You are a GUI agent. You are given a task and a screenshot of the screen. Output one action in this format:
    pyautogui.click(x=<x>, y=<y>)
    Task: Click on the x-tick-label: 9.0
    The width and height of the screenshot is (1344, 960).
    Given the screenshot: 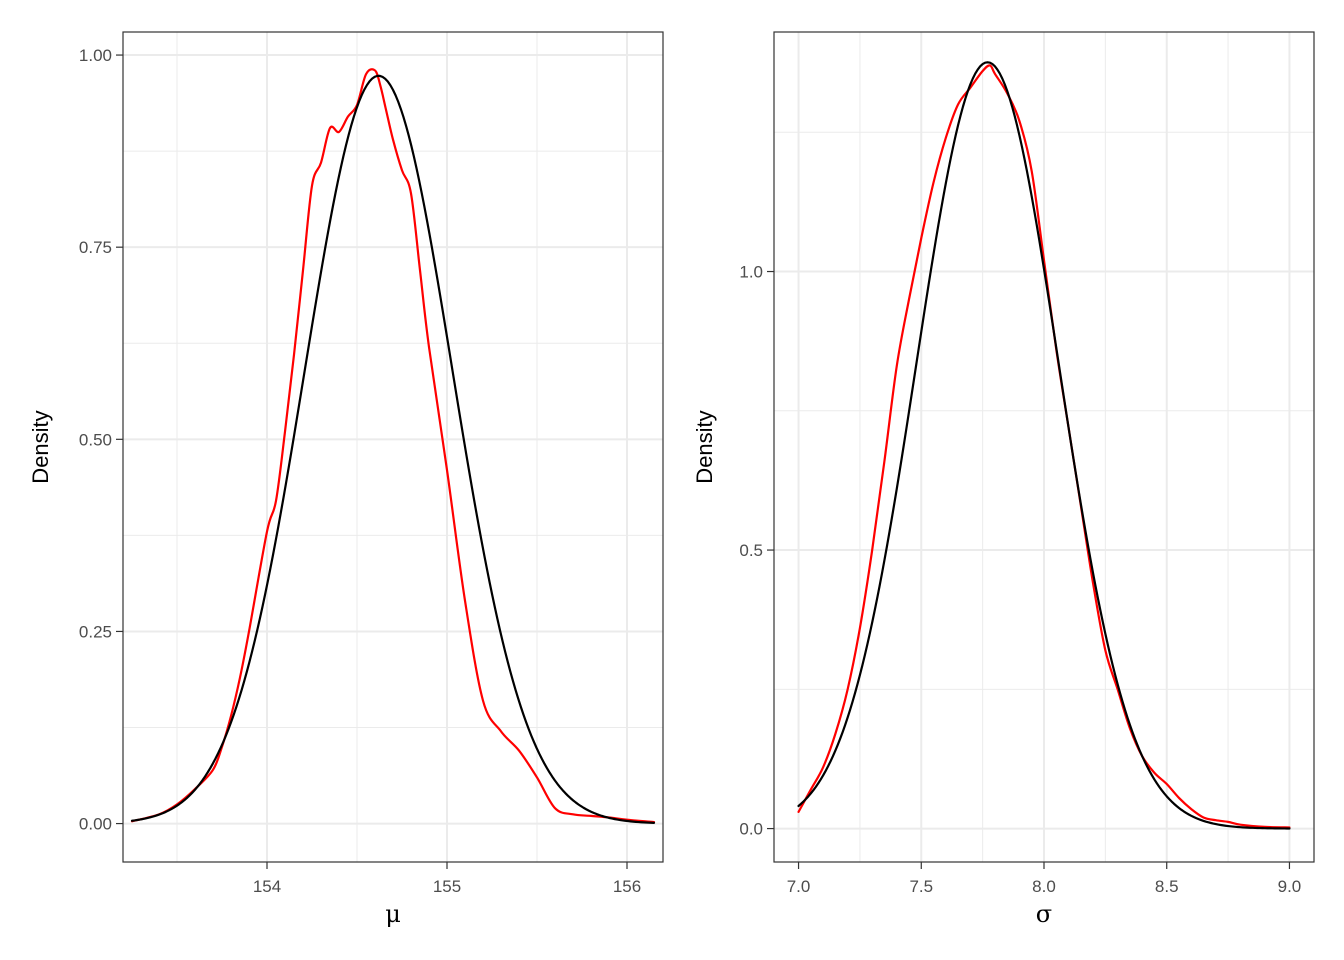 What is the action you would take?
    pyautogui.click(x=1290, y=886)
    